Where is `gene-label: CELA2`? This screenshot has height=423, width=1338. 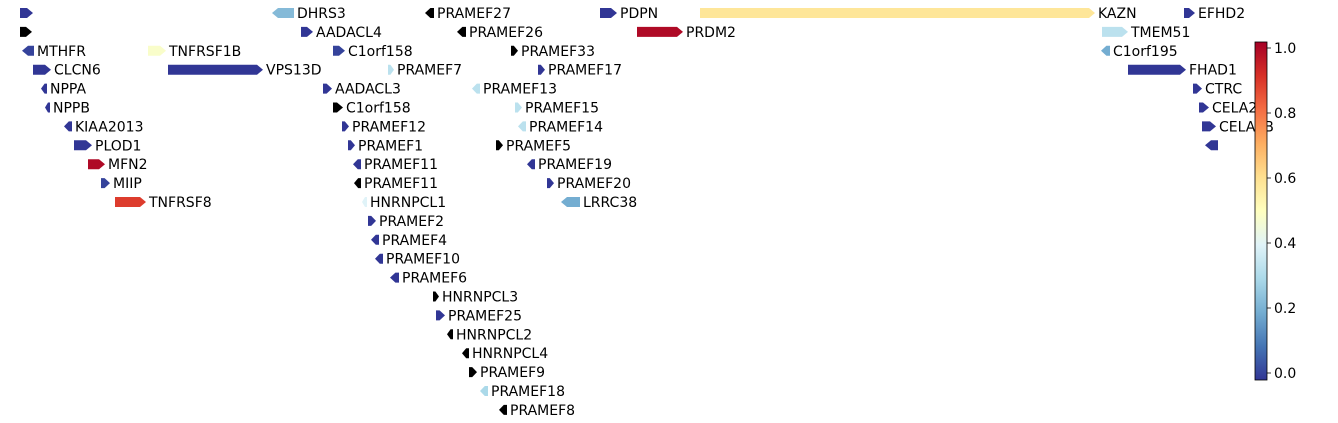 gene-label: CELA2 is located at coordinates (1234, 109).